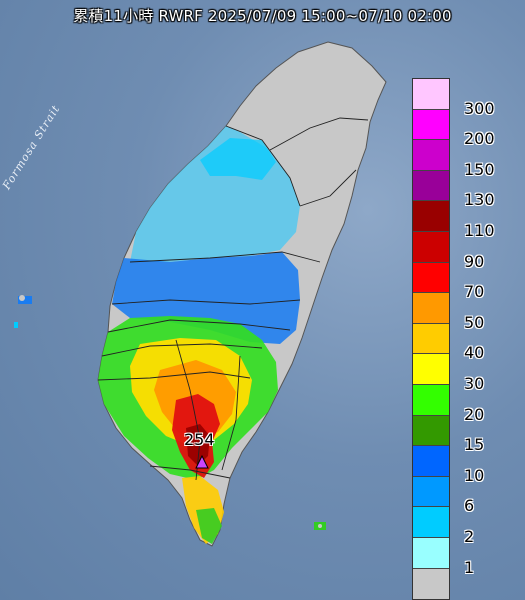 The height and width of the screenshot is (600, 525). Describe the element at coordinates (479, 139) in the screenshot. I see `legend-label: 200` at that location.